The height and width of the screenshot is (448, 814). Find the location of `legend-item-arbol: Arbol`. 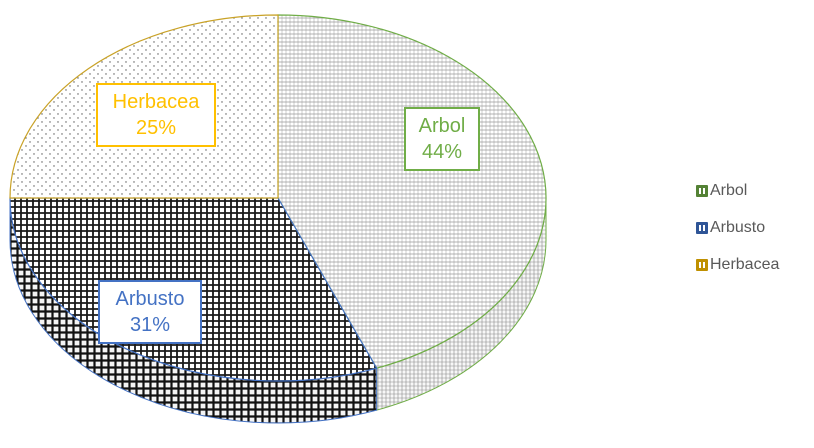

legend-item-arbol: Arbol is located at coordinates (737, 191).